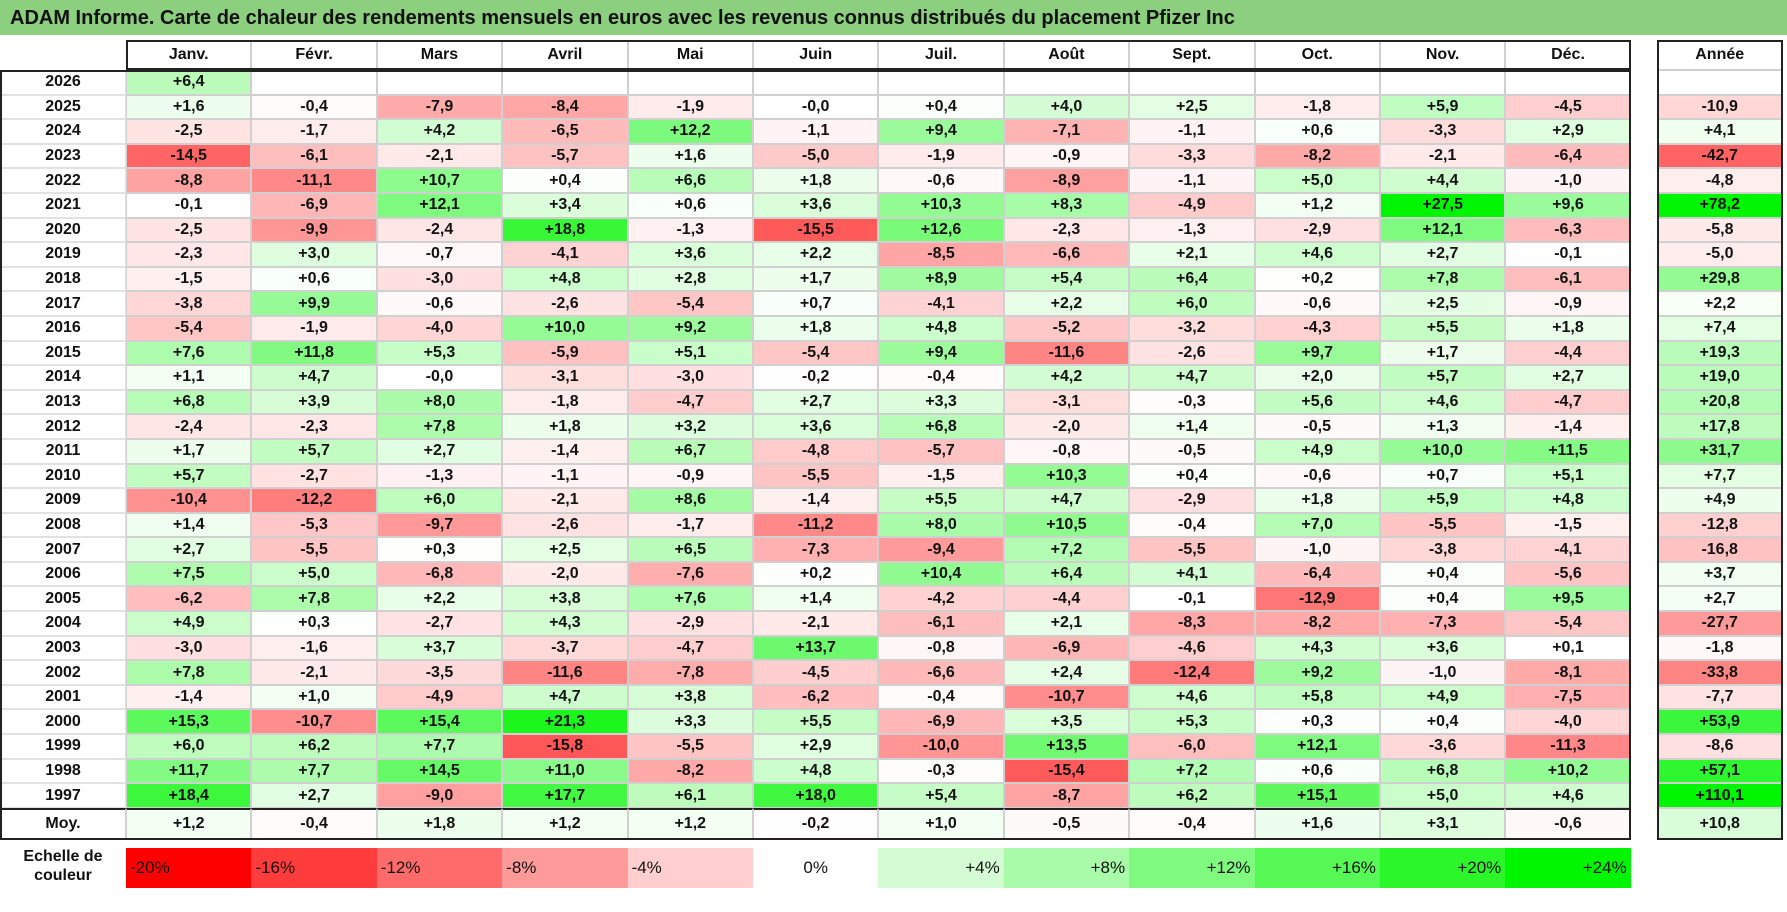  Describe the element at coordinates (439, 697) in the screenshot. I see `heatmap-cell: -4,9` at that location.